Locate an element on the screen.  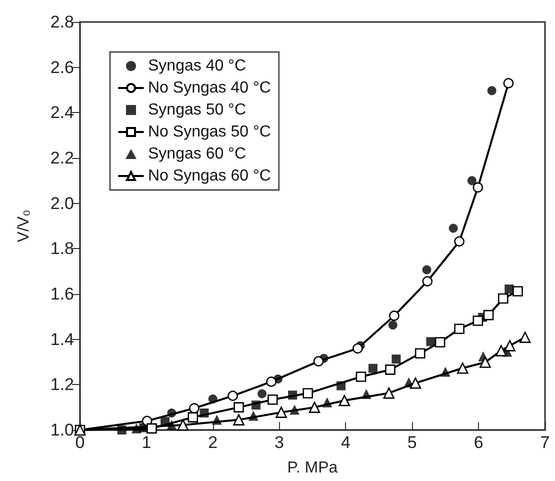
x-tick-label: 4 is located at coordinates (345, 442).